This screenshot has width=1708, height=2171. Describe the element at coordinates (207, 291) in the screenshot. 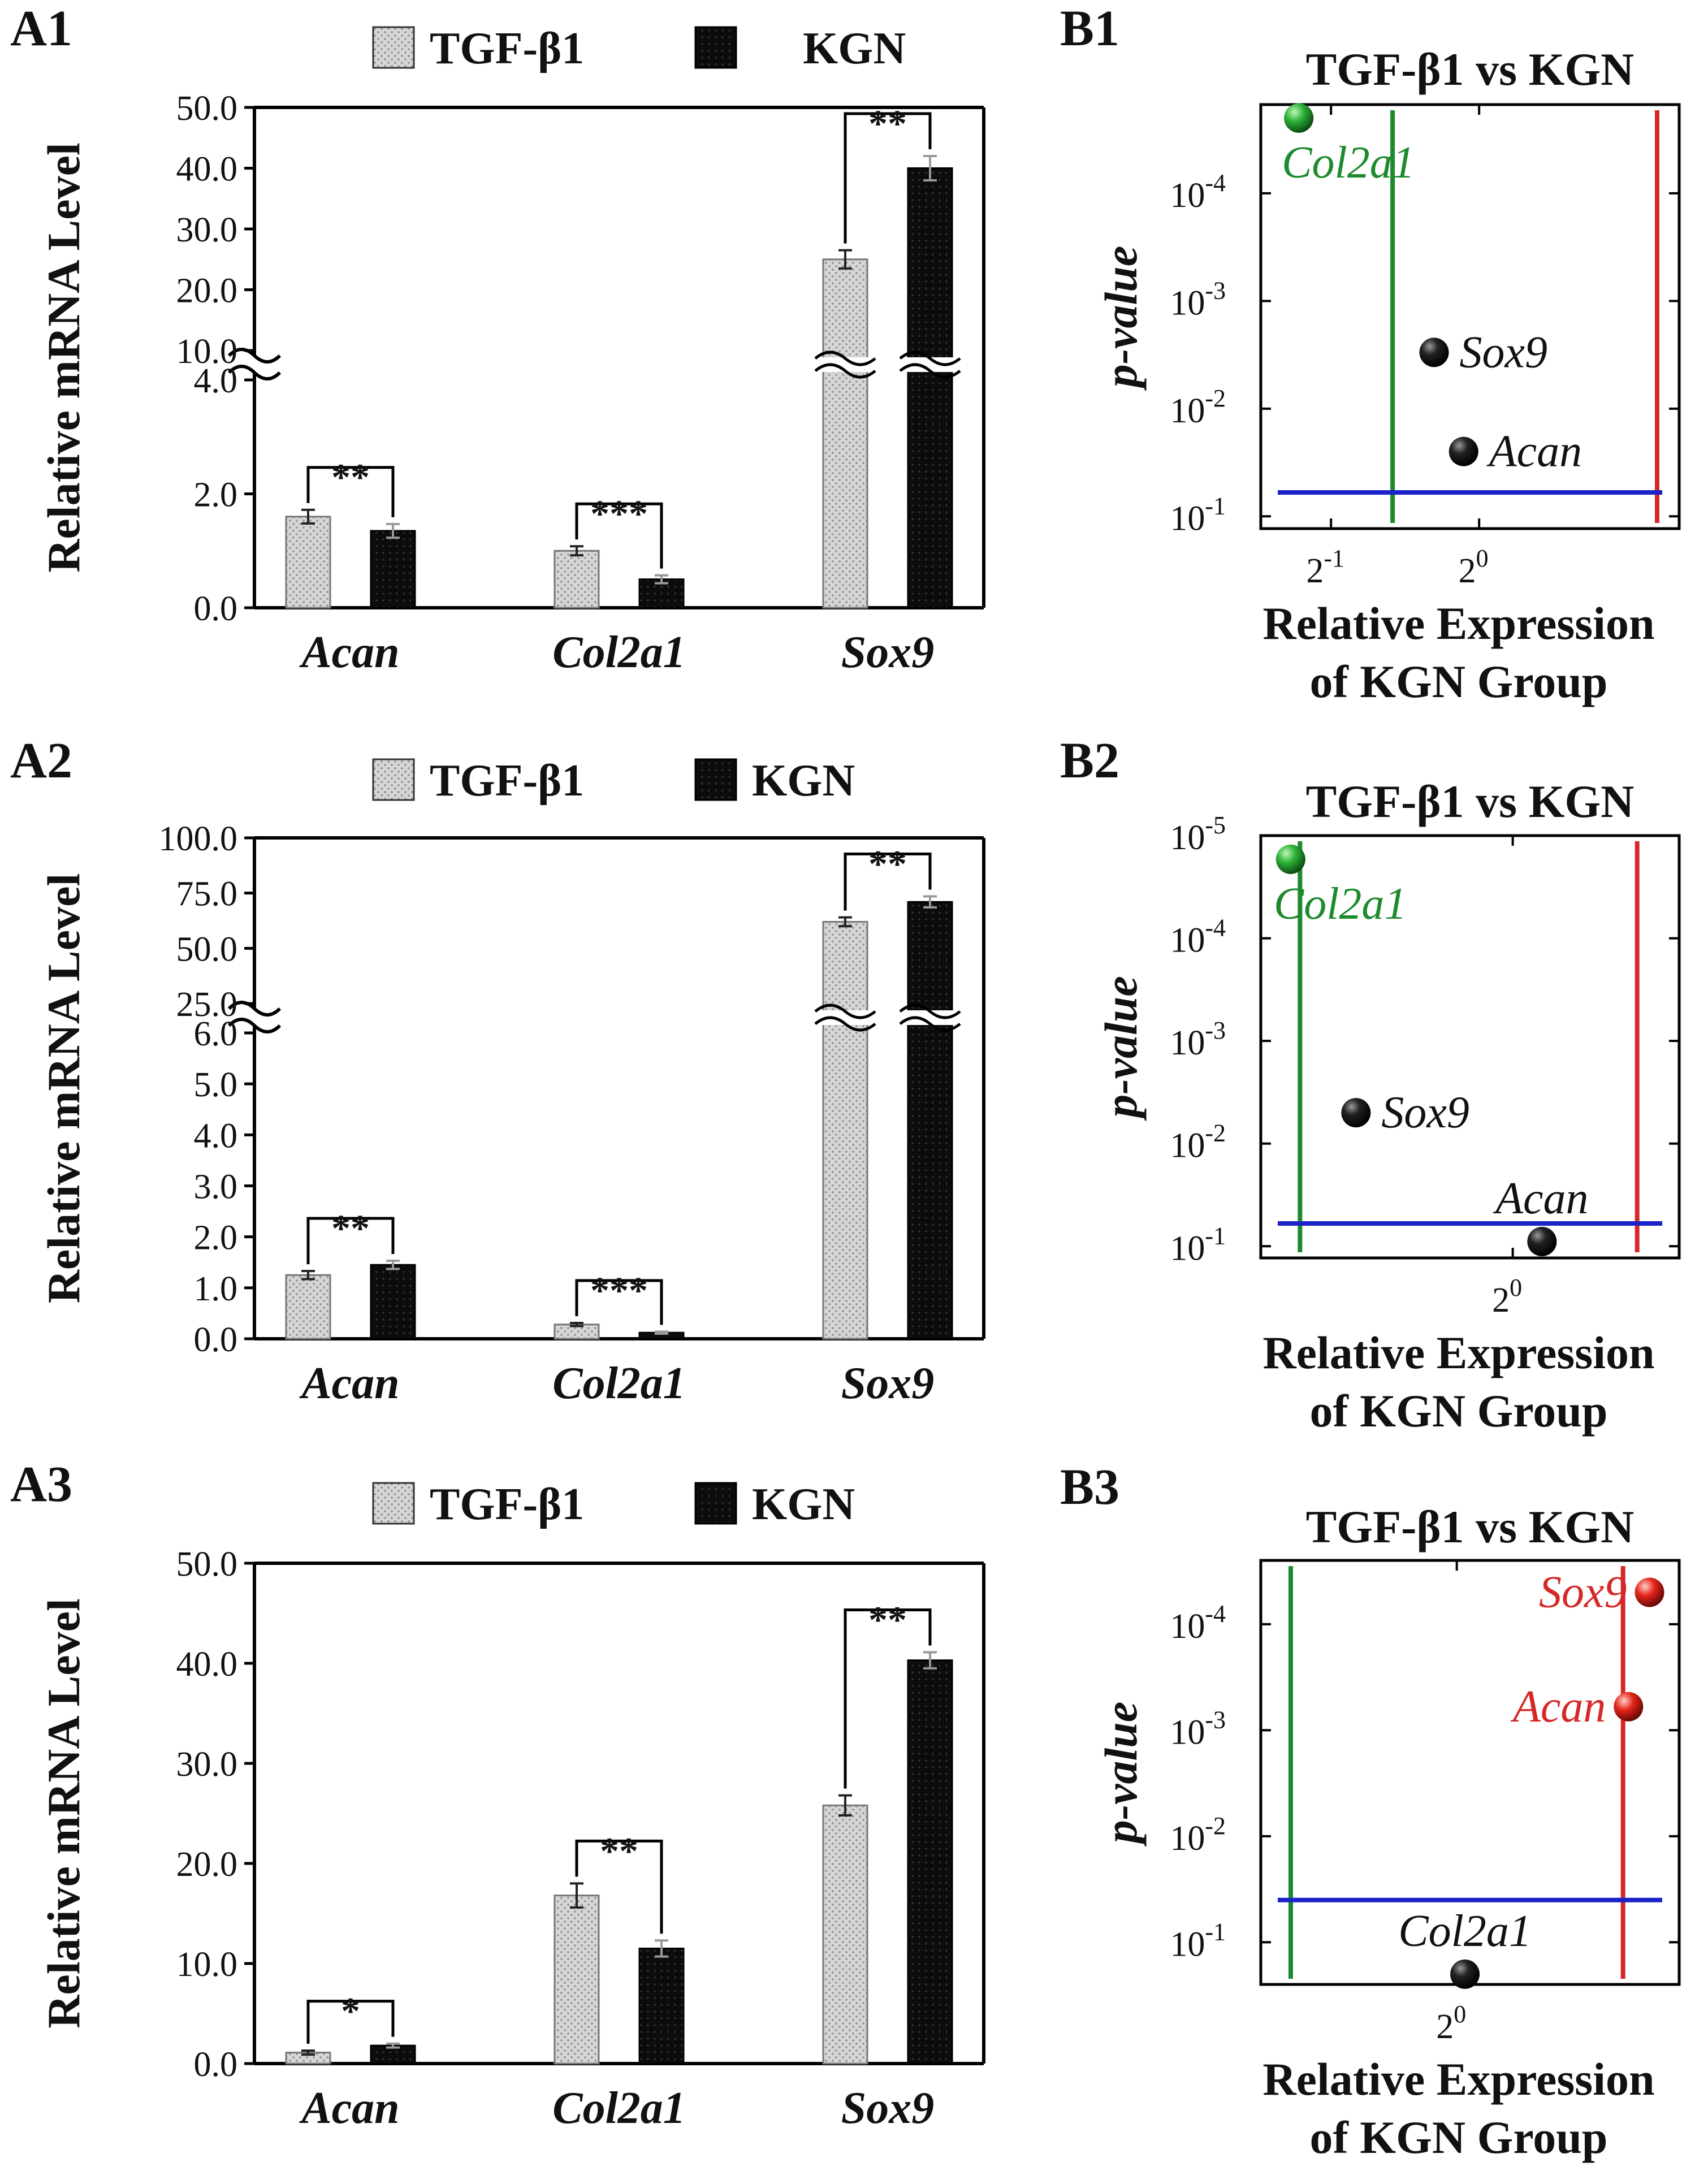

I see `y-tick-label: 20.0` at that location.